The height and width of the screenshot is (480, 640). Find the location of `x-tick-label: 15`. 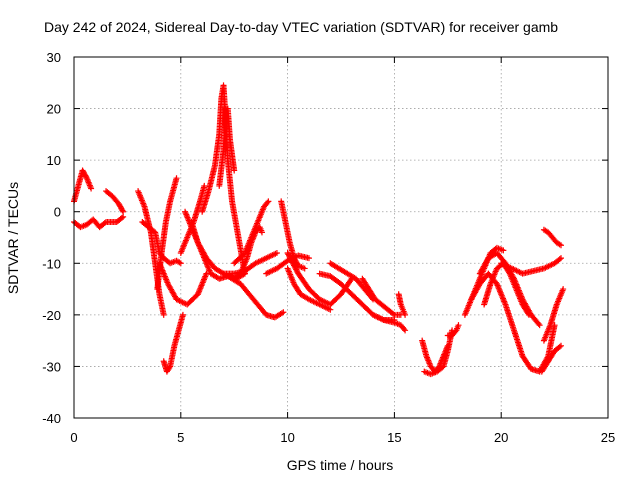

x-tick-label: 15 is located at coordinates (394, 437).